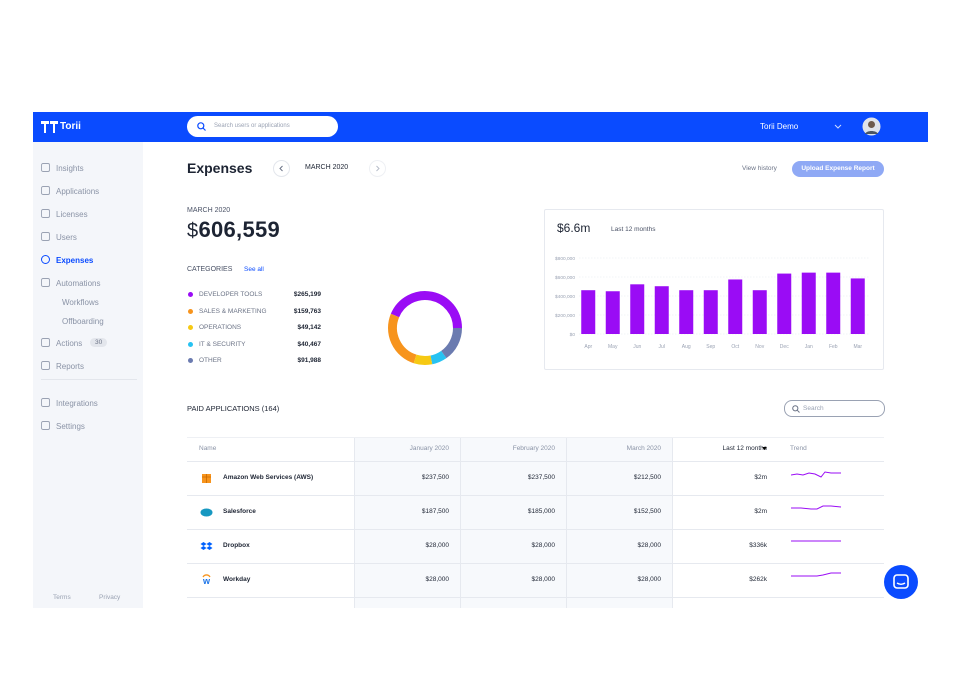  I want to click on nav-item: Integrations, so click(77, 403).